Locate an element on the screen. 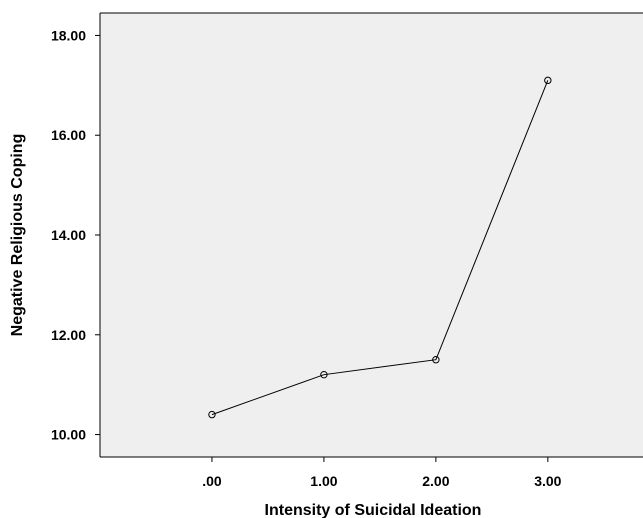  y-tick-label: 18.00 is located at coordinates (68, 35).